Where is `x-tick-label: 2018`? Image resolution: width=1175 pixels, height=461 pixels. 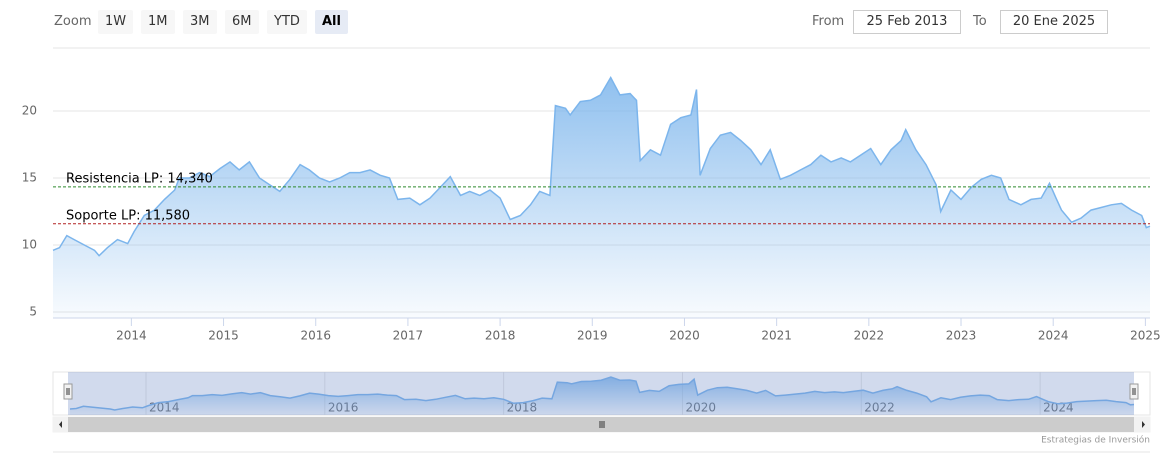 x-tick-label: 2018 is located at coordinates (500, 336).